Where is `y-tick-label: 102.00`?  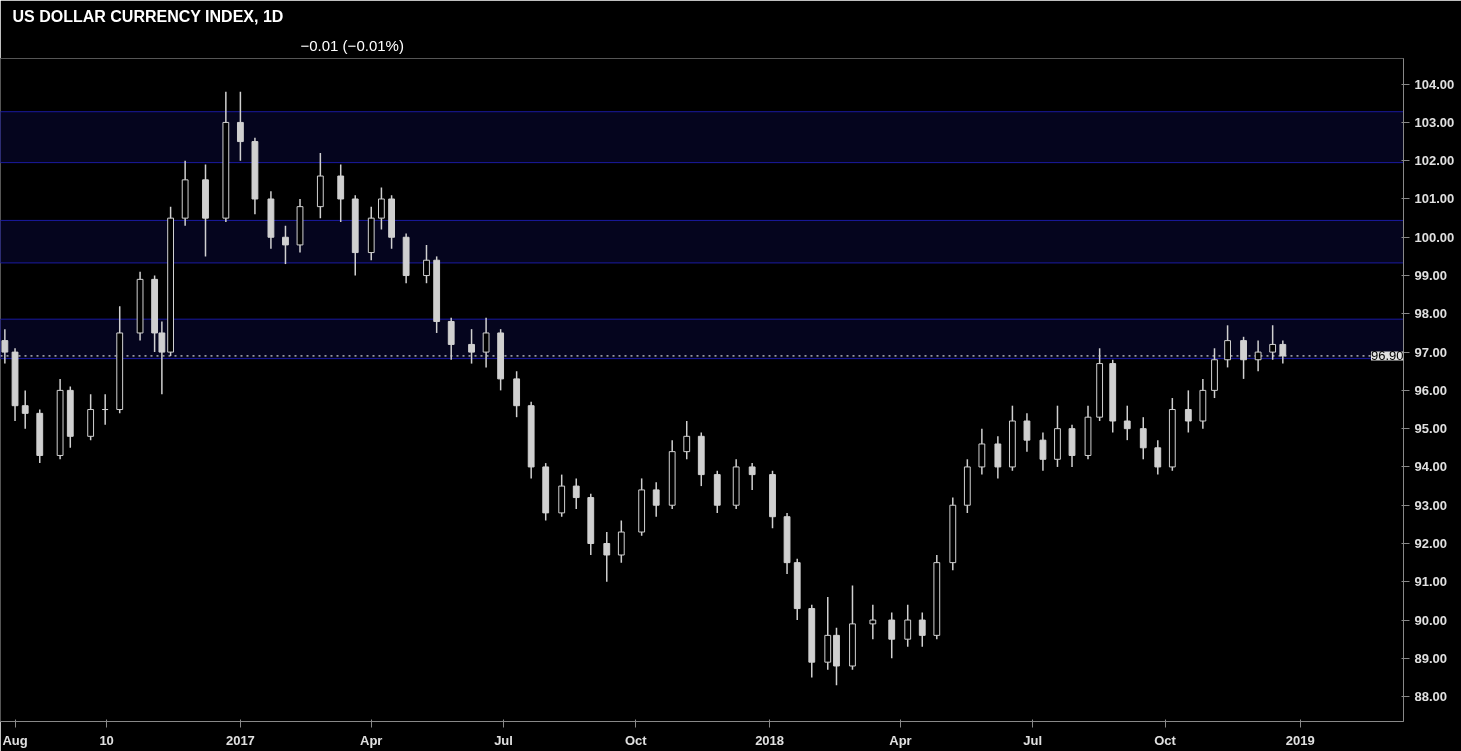
y-tick-label: 102.00 is located at coordinates (1434, 161).